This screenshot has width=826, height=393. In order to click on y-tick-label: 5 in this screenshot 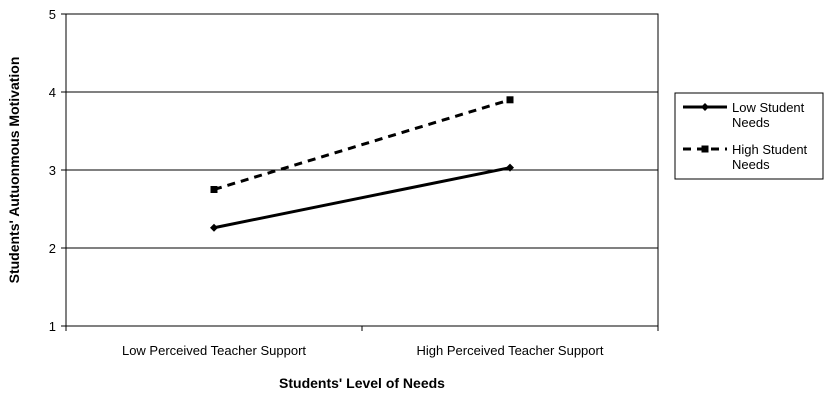, I will do `click(52, 14)`.